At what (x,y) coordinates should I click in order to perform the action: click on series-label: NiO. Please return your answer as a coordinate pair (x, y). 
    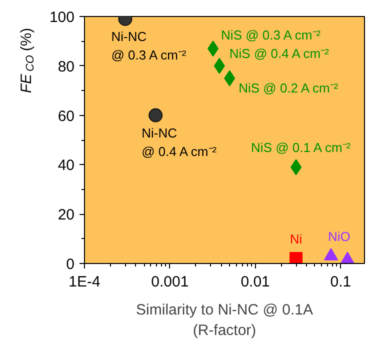
    Looking at the image, I should click on (339, 236).